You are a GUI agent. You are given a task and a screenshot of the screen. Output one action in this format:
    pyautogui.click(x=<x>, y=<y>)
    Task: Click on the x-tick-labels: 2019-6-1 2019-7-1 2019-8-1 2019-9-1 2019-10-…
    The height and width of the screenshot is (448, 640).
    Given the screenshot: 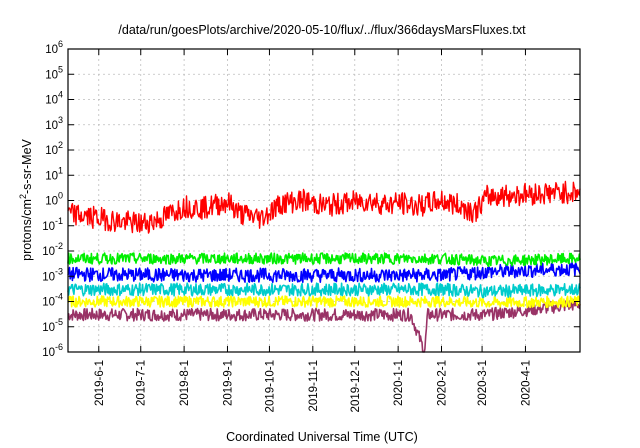 What is the action you would take?
    pyautogui.click(x=313, y=386)
    